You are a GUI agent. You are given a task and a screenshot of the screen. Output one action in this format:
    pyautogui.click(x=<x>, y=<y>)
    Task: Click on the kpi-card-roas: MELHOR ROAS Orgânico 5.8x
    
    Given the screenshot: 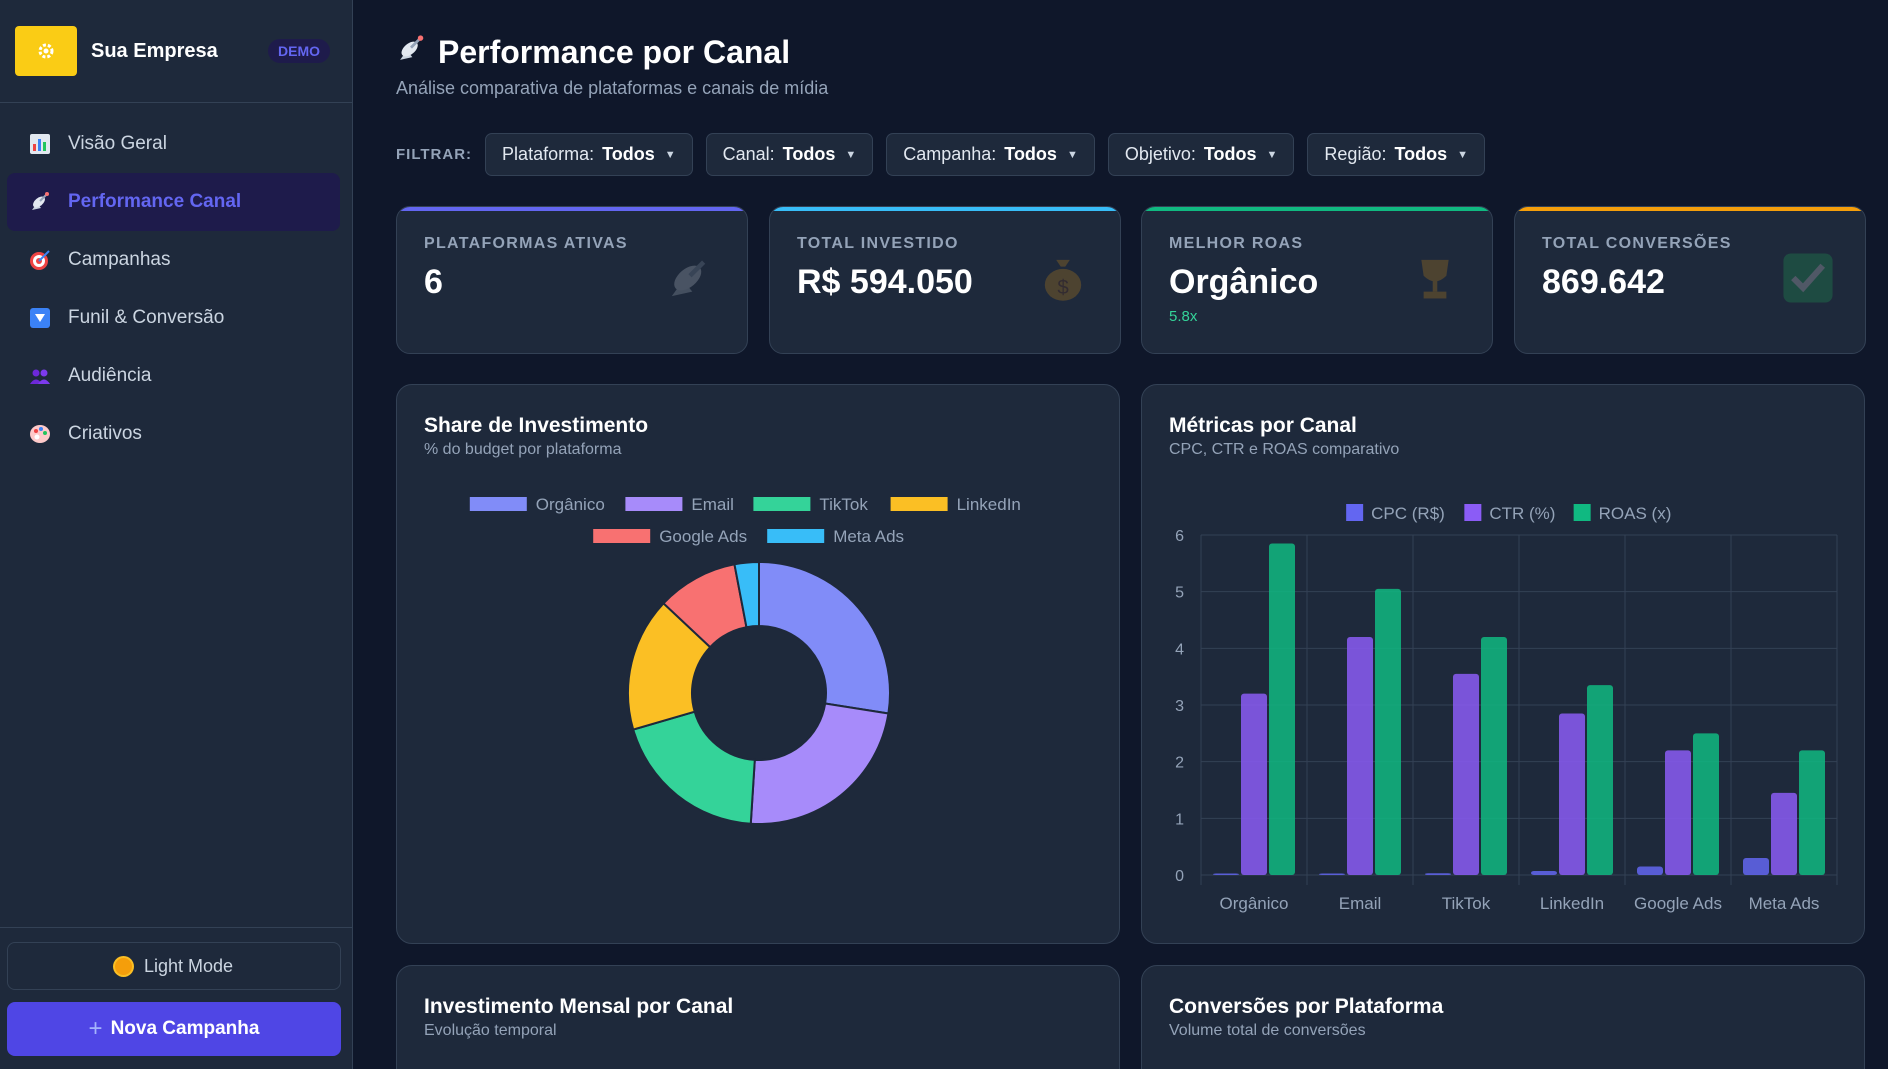 What is the action you would take?
    pyautogui.click(x=1317, y=280)
    